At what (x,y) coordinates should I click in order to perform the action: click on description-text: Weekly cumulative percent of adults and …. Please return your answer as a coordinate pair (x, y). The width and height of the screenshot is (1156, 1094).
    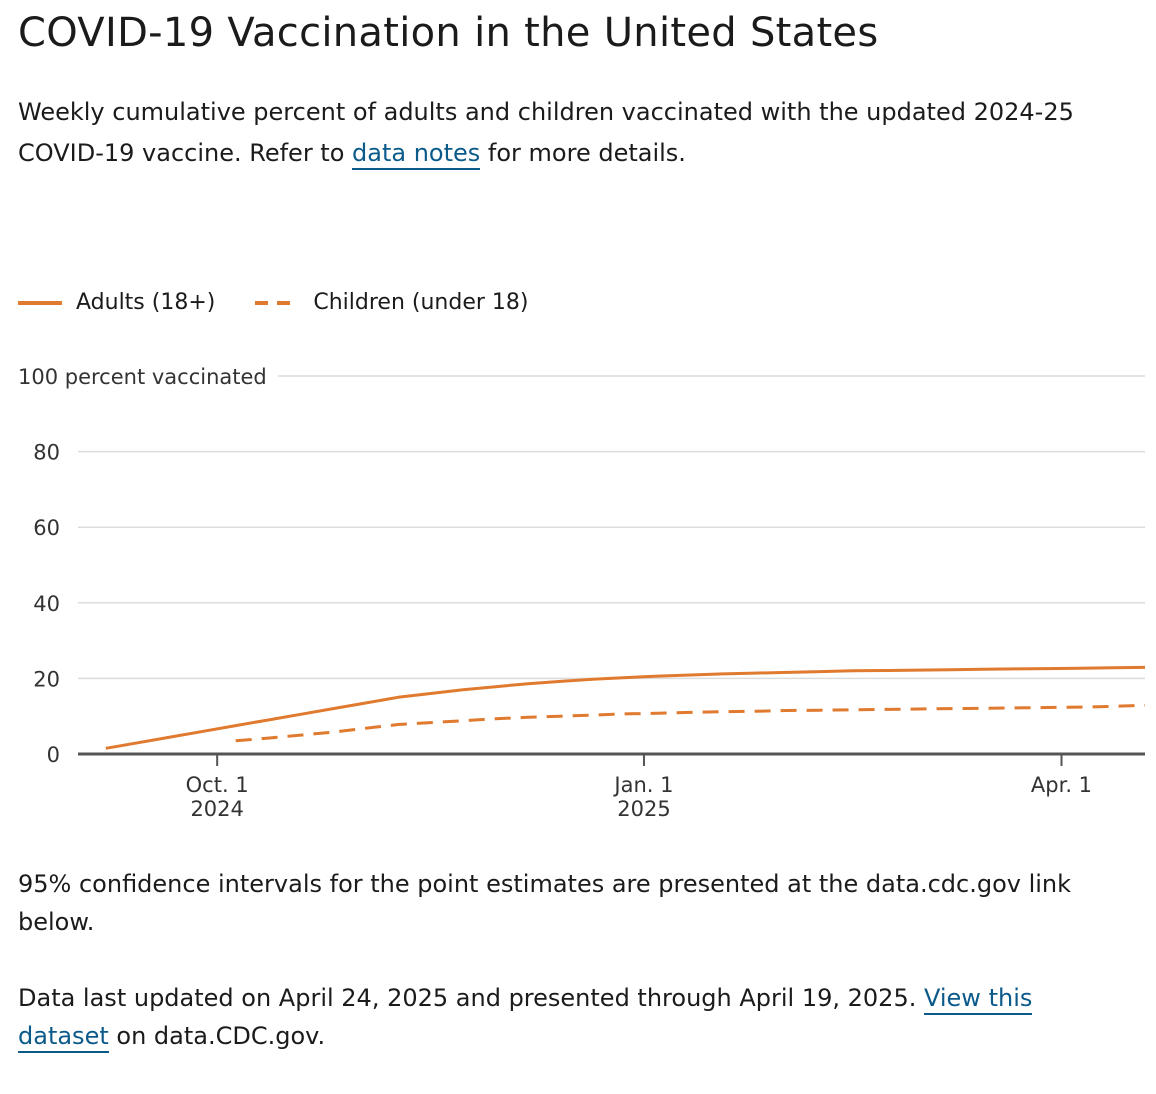
    Looking at the image, I should click on (546, 132).